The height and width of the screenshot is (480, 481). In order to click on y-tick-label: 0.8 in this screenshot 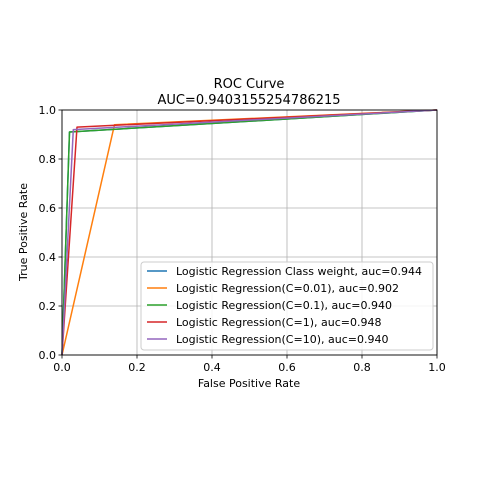, I will do `click(48, 159)`.